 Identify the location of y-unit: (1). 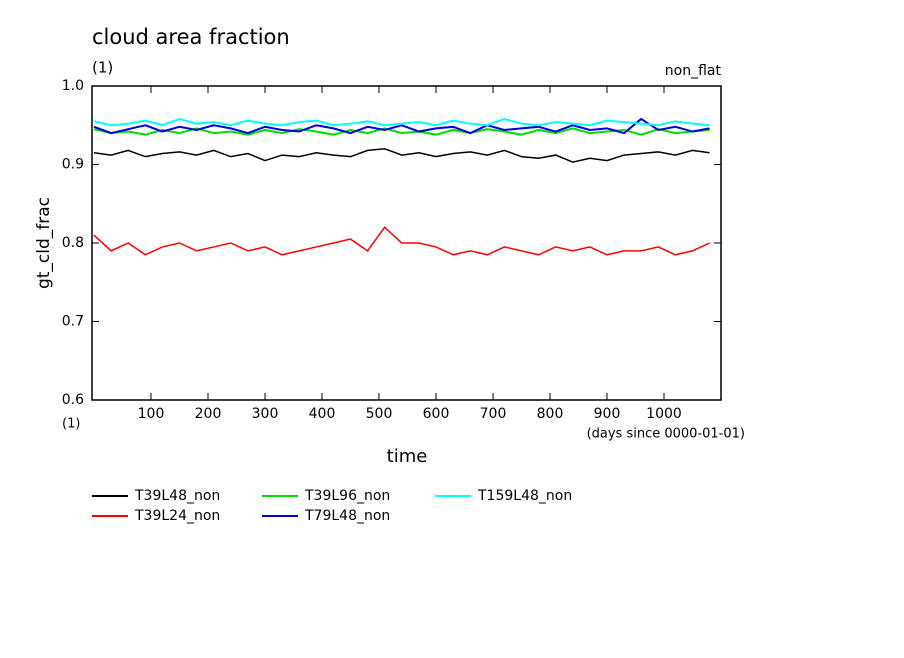
(71, 424).